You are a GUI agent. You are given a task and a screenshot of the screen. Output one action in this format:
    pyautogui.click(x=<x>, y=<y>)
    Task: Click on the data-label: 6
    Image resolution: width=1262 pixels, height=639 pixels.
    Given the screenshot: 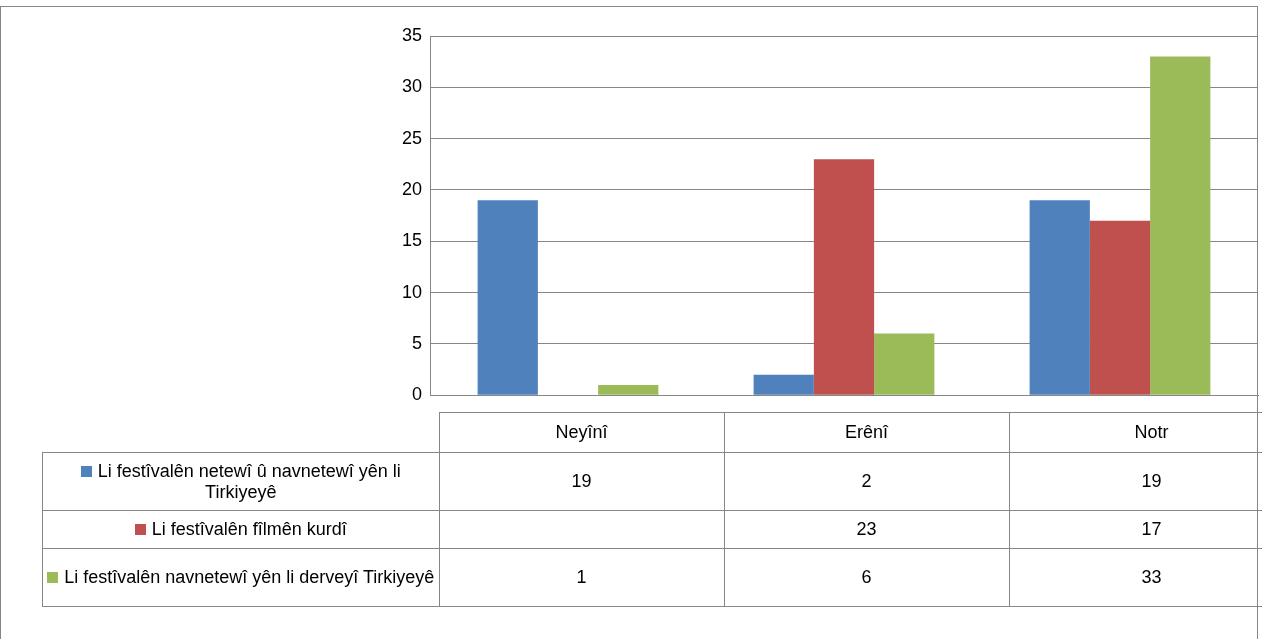 What is the action you would take?
    pyautogui.click(x=866, y=577)
    